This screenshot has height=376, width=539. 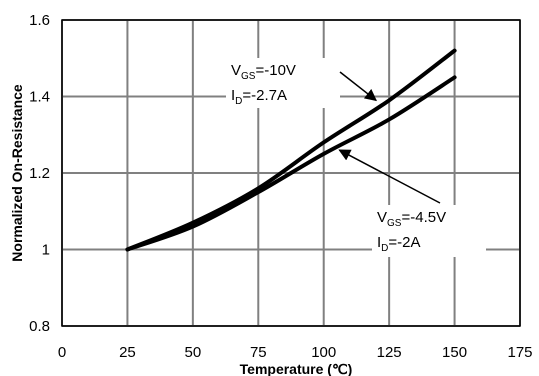 What do you see at coordinates (62, 352) in the screenshot?
I see `x-tick-label: 0` at bounding box center [62, 352].